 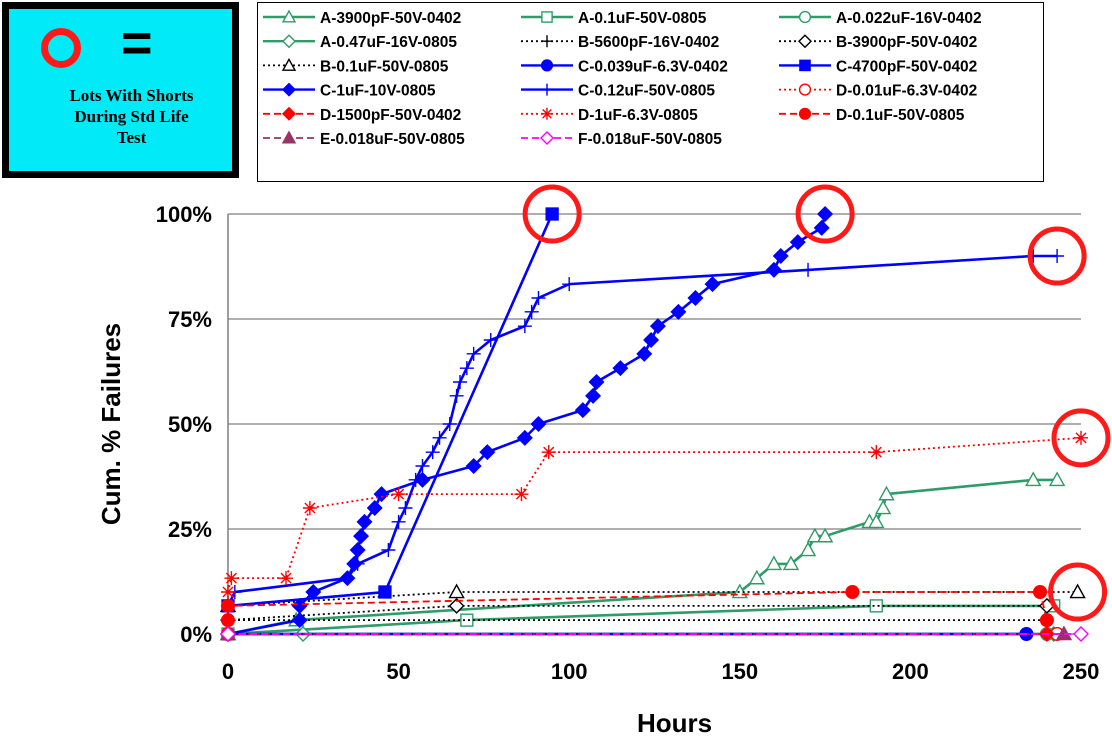 I want to click on legend-label: C-1uF-10V-0805, so click(x=378, y=91).